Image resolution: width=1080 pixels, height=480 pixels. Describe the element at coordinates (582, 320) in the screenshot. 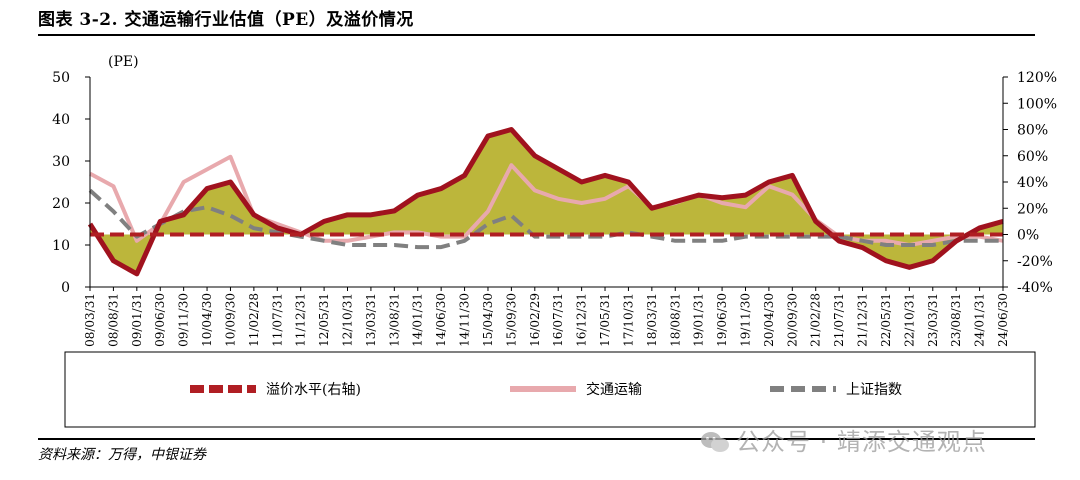

I see `x-tick-label: 16/12/31` at that location.